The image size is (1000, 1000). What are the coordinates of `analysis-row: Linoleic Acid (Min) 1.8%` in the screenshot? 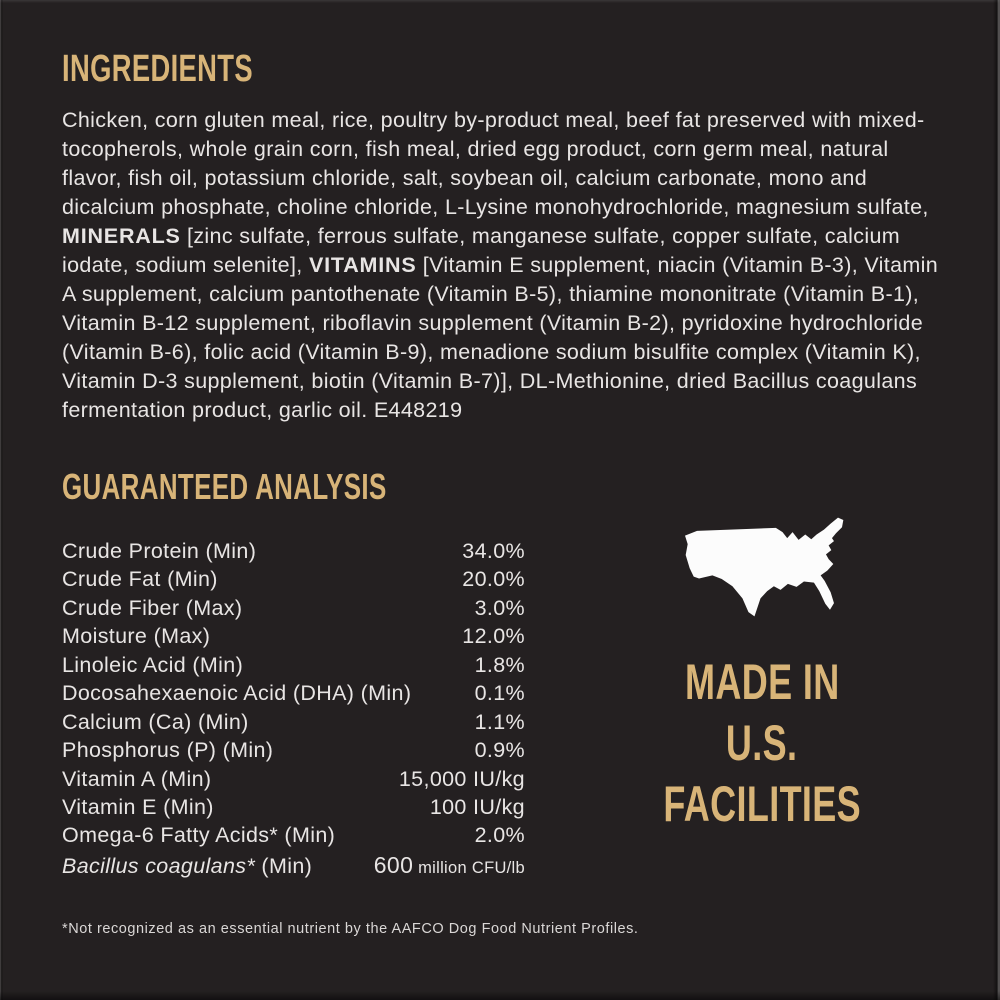 It's located at (293, 667).